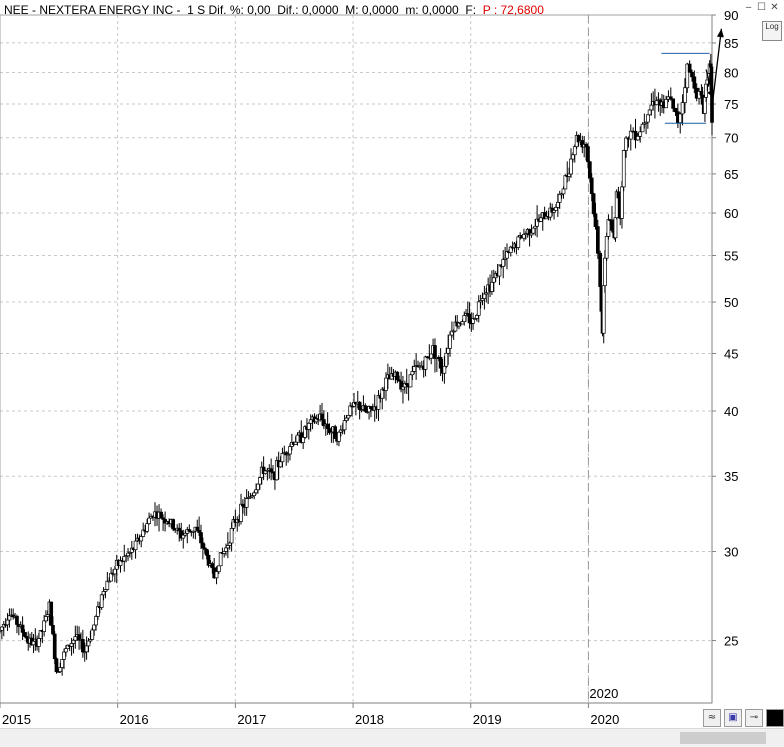 The height and width of the screenshot is (747, 784). I want to click on scrollbar-thumb, so click(723, 738).